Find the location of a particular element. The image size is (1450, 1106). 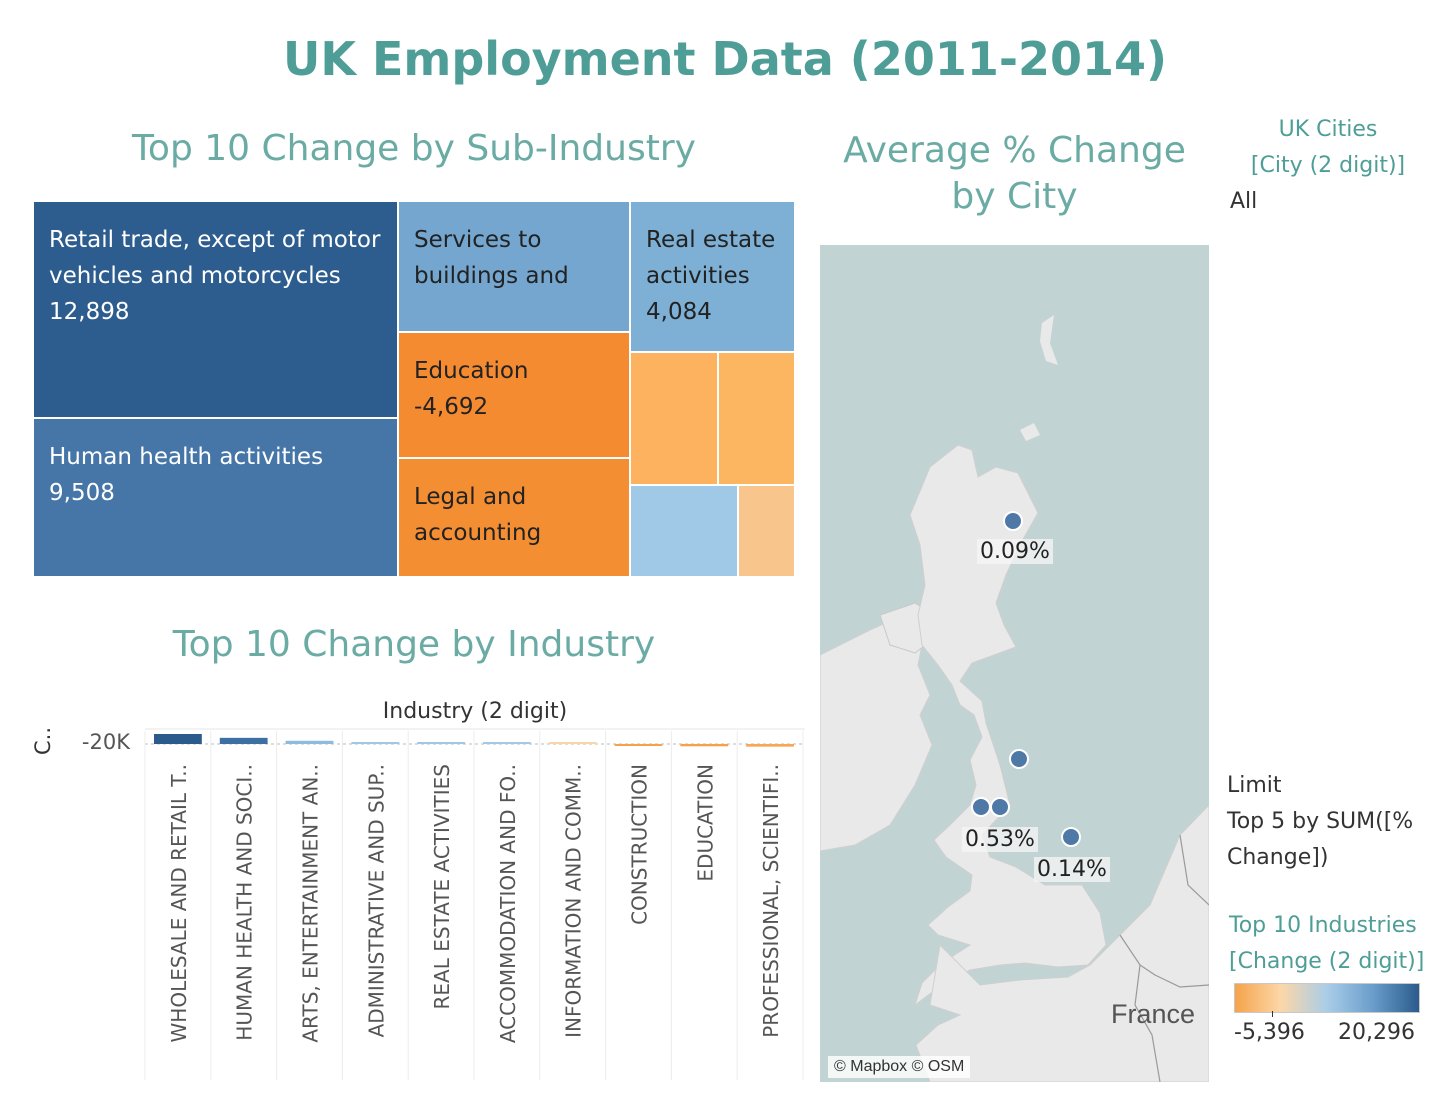

bar-category-label: INFORMATION AND COMM.. is located at coordinates (574, 901).